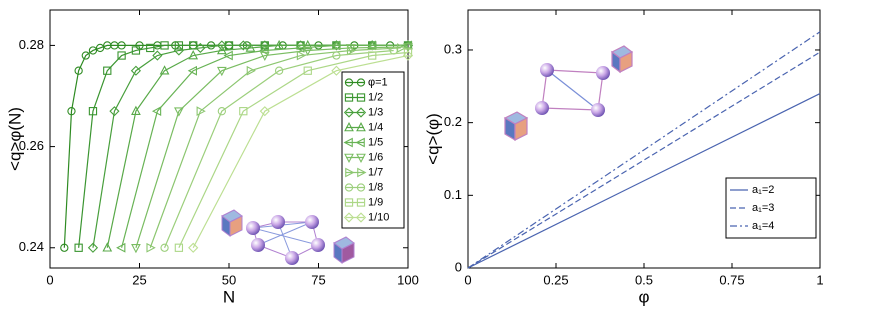 The width and height of the screenshot is (872, 332). What do you see at coordinates (378, 82) in the screenshot?
I see `legend-label: φ=1` at bounding box center [378, 82].